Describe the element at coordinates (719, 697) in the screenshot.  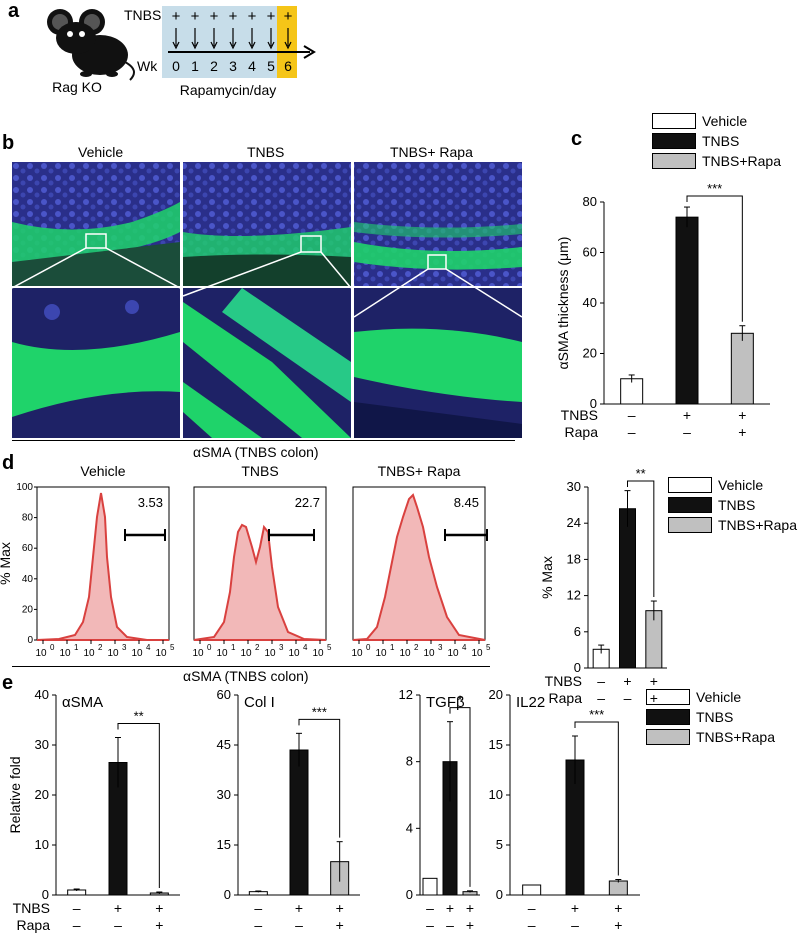
I see `legend-e-vehicle: Vehicle` at that location.